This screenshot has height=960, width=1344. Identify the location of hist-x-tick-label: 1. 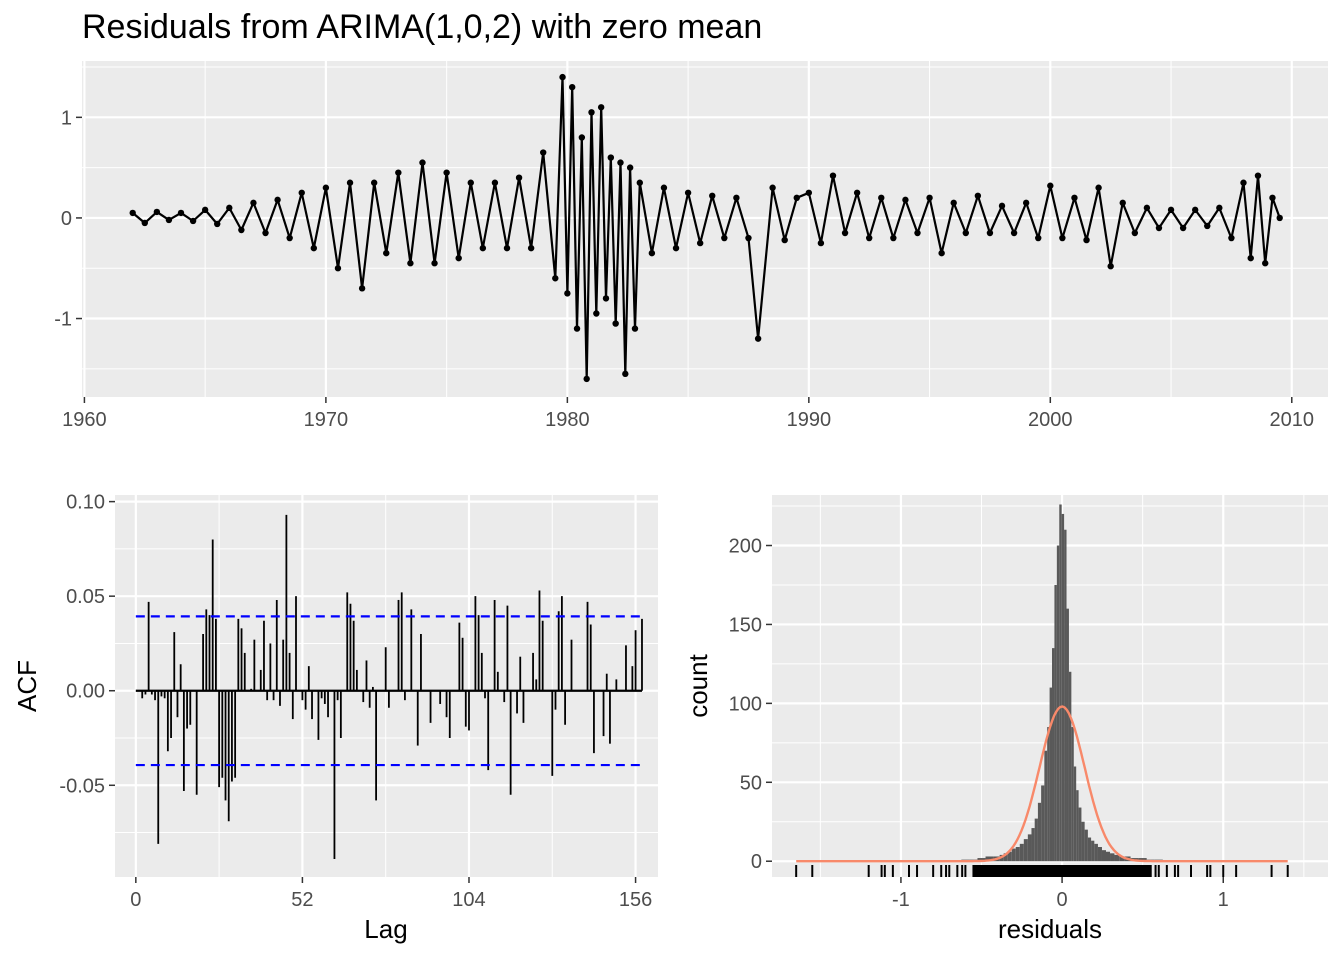
(1223, 900).